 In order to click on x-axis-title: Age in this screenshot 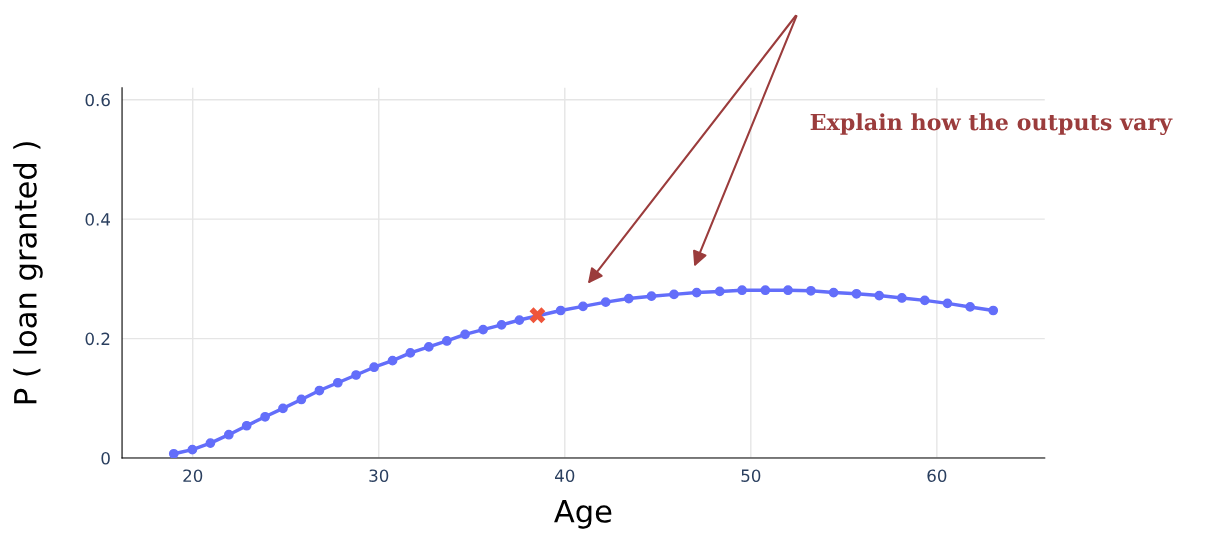, I will do `click(583, 514)`.